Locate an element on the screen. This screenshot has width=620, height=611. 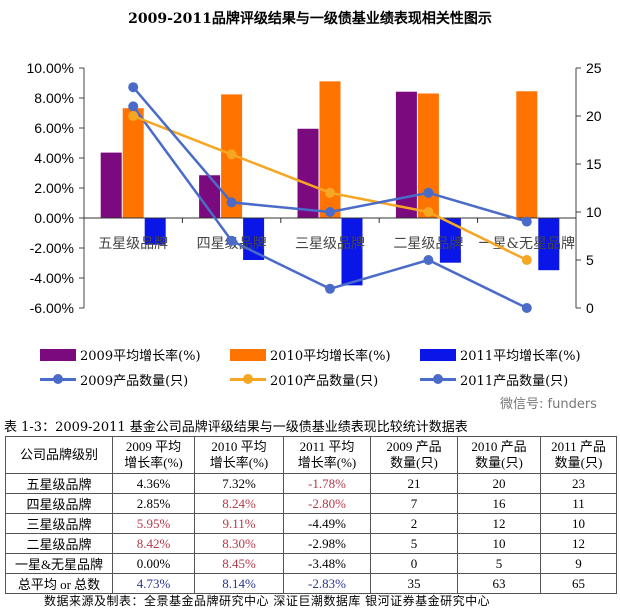
table-cell: 0.00% is located at coordinates (153, 563).